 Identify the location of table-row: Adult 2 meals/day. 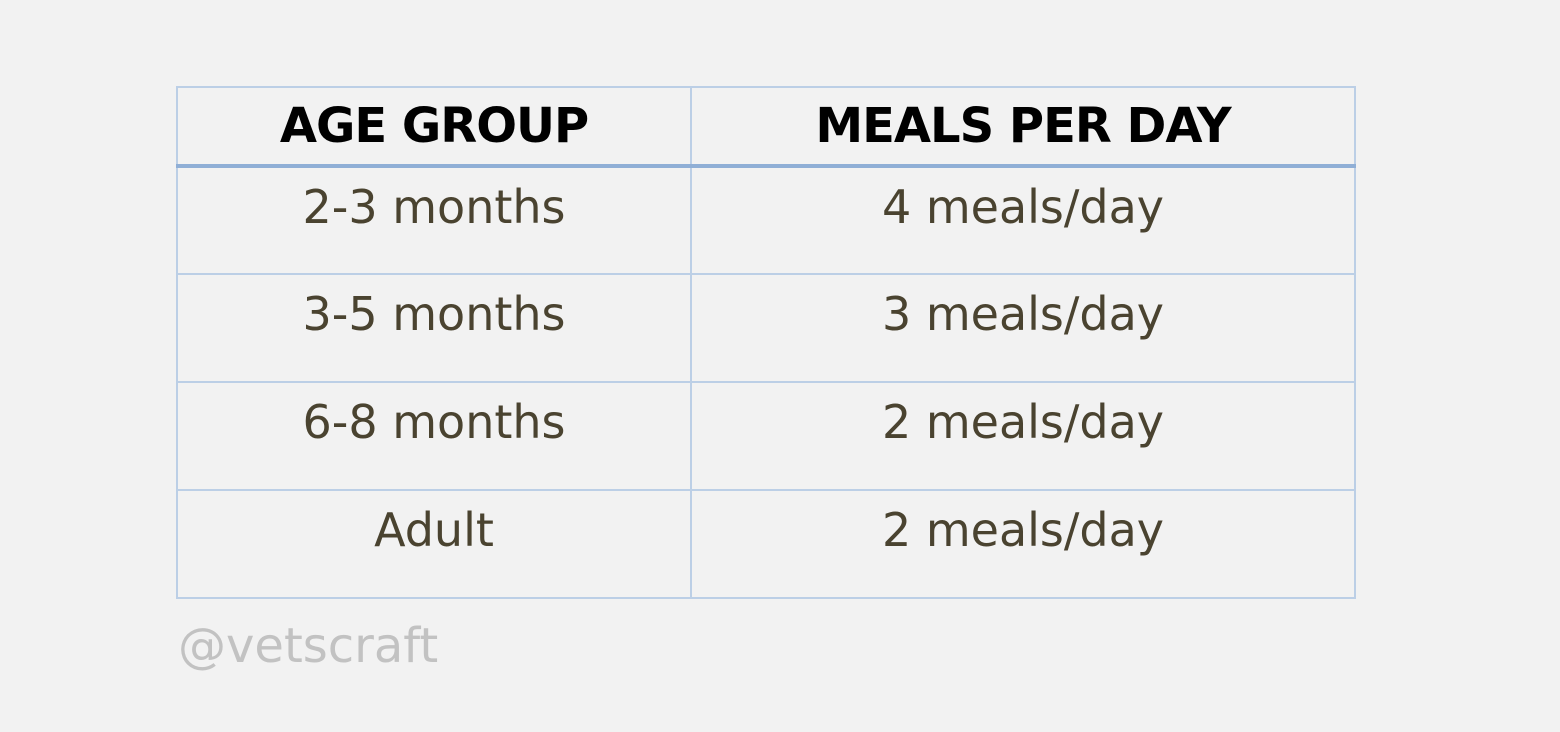
(766, 544).